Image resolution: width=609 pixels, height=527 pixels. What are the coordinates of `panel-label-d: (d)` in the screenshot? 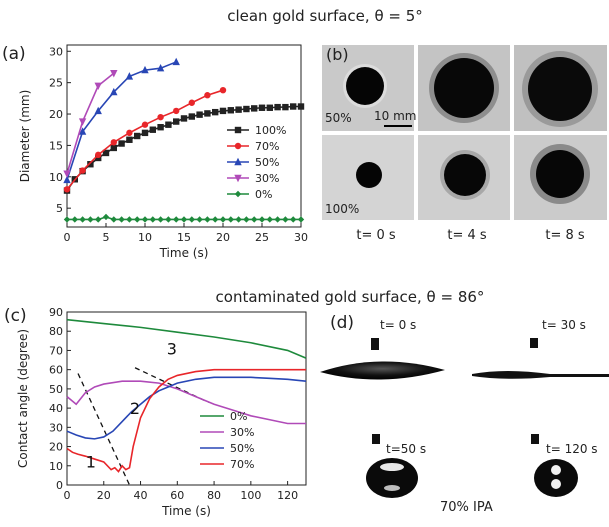 It's located at (342, 323).